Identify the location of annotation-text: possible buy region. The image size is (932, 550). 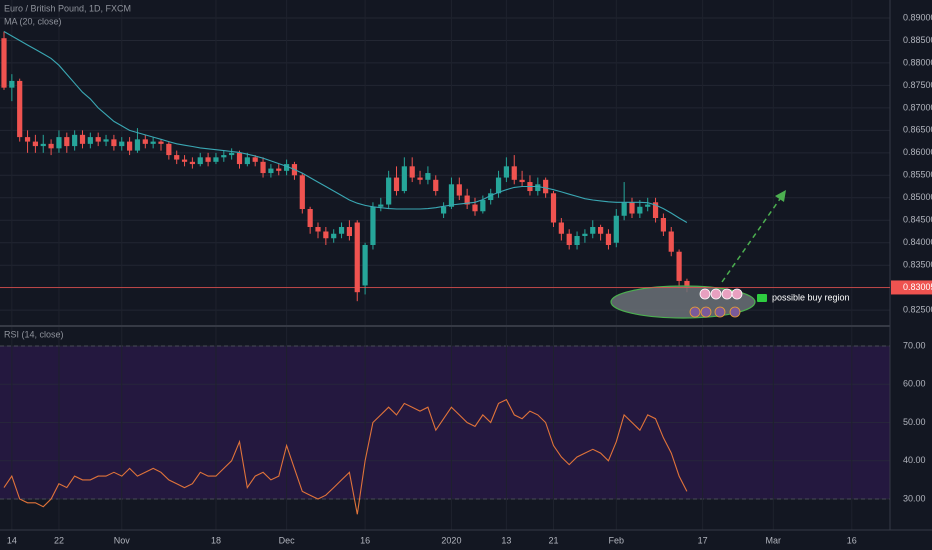
(811, 297).